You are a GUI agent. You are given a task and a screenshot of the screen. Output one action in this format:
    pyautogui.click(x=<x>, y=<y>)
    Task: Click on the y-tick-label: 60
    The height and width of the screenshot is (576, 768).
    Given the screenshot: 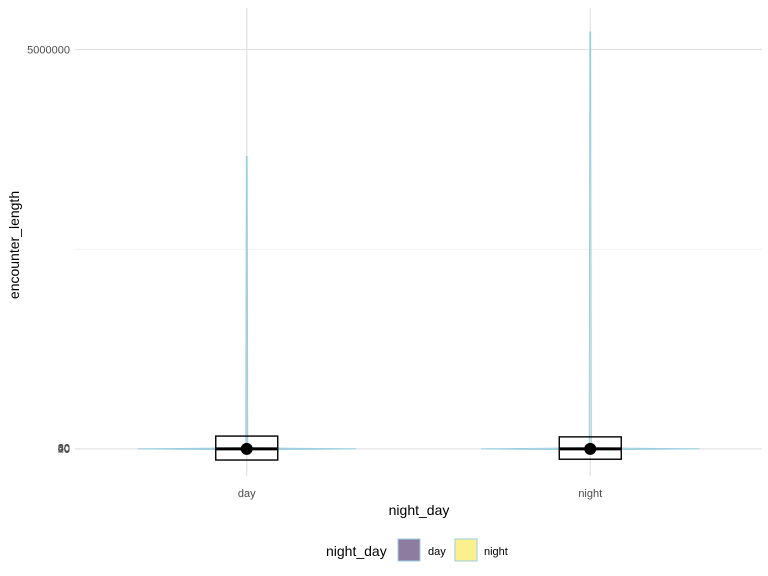 What is the action you would take?
    pyautogui.click(x=64, y=449)
    